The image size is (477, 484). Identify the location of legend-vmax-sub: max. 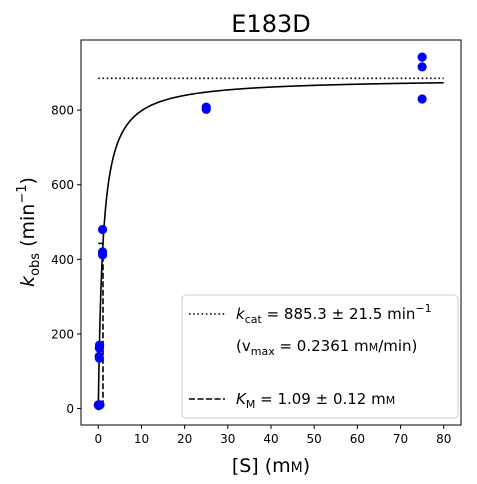
(263, 351).